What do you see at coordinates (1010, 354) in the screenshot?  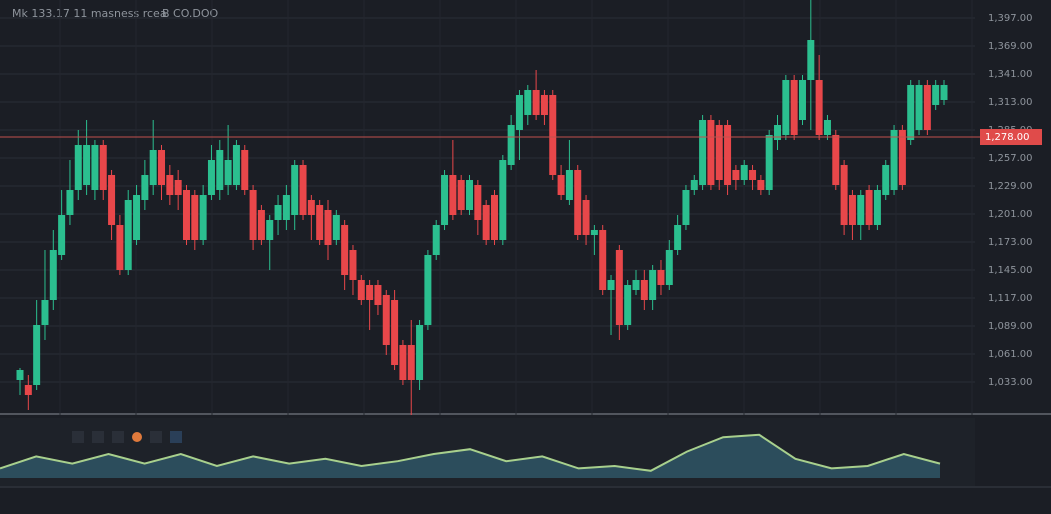 I see `y-tick-label: 1,061.00` at bounding box center [1010, 354].